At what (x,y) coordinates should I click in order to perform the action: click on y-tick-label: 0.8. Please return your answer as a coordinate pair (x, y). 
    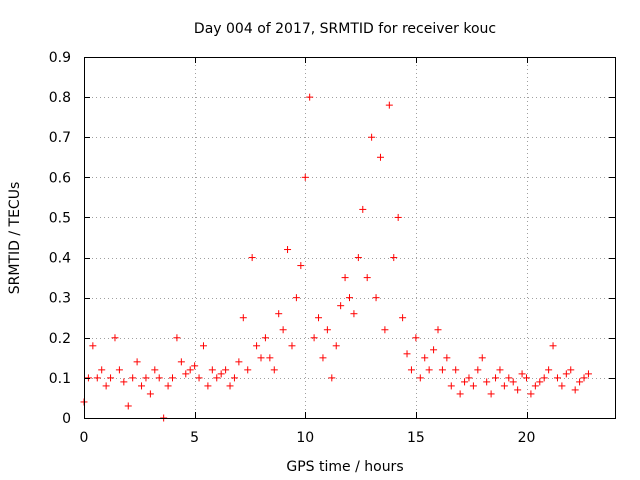
    Looking at the image, I should click on (60, 98).